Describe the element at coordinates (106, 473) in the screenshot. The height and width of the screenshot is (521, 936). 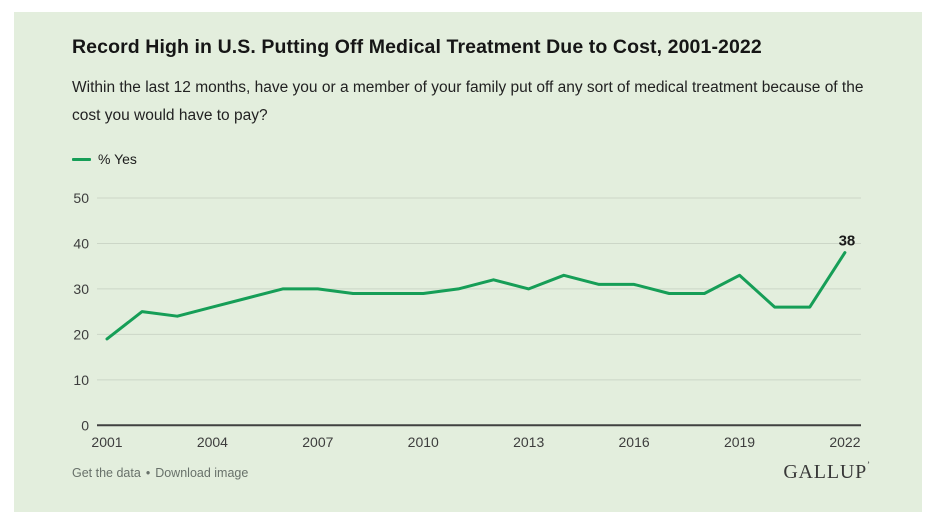
I see `get-the-data-link: Get the data` at that location.